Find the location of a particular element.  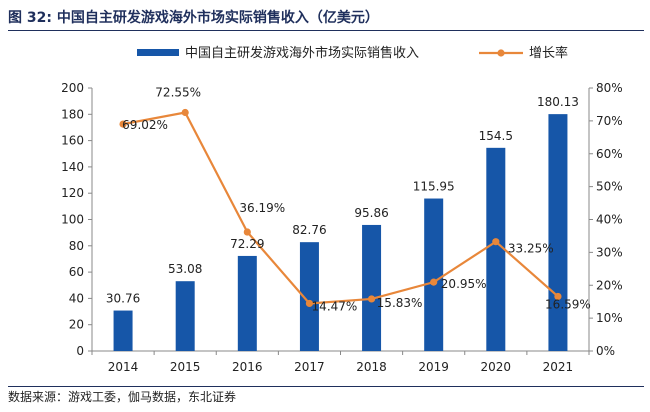

right-tick-label: 20% is located at coordinates (609, 285).